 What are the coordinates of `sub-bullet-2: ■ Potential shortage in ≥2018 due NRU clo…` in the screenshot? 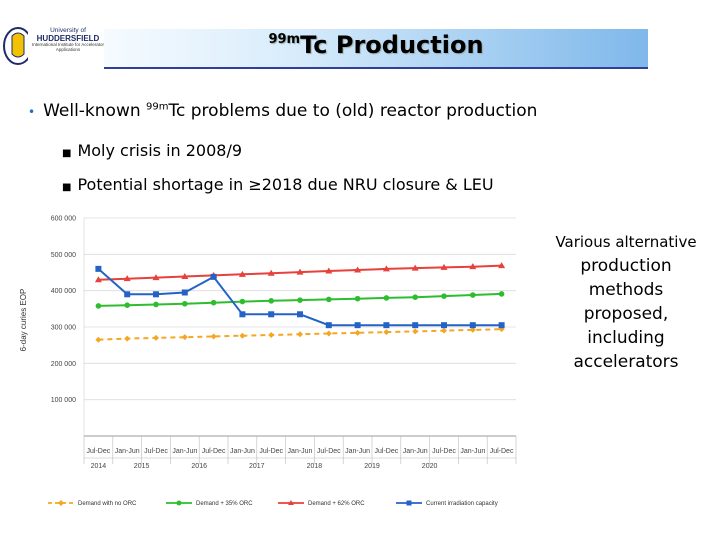 It's located at (278, 184).